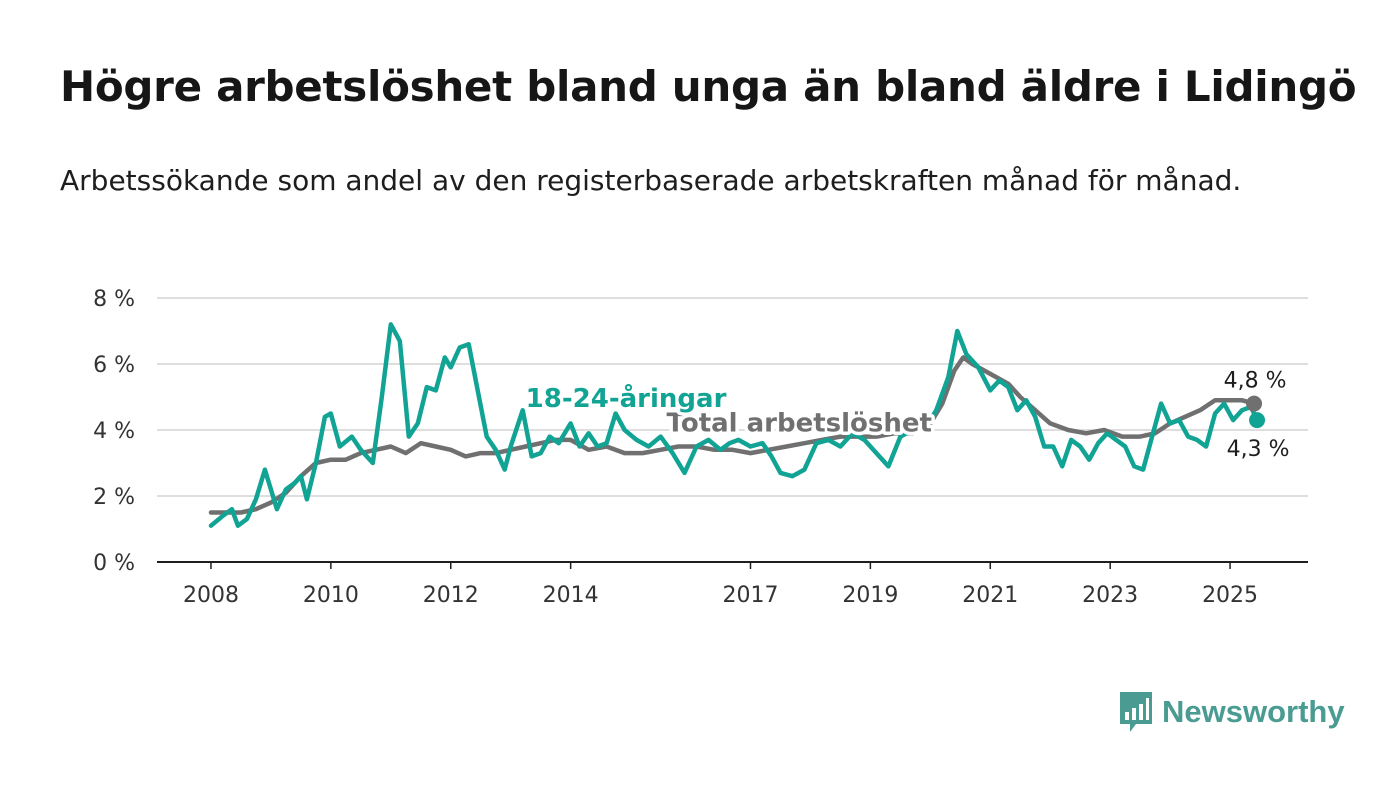 The width and height of the screenshot is (1400, 794). I want to click on end-value-label-1: 4,3 %, so click(1258, 449).